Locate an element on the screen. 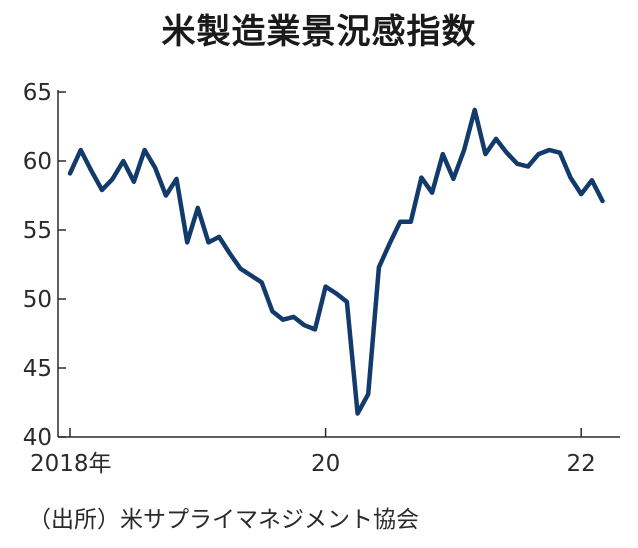 This screenshot has width=638, height=548. y-tick-label: 60 is located at coordinates (37, 162).